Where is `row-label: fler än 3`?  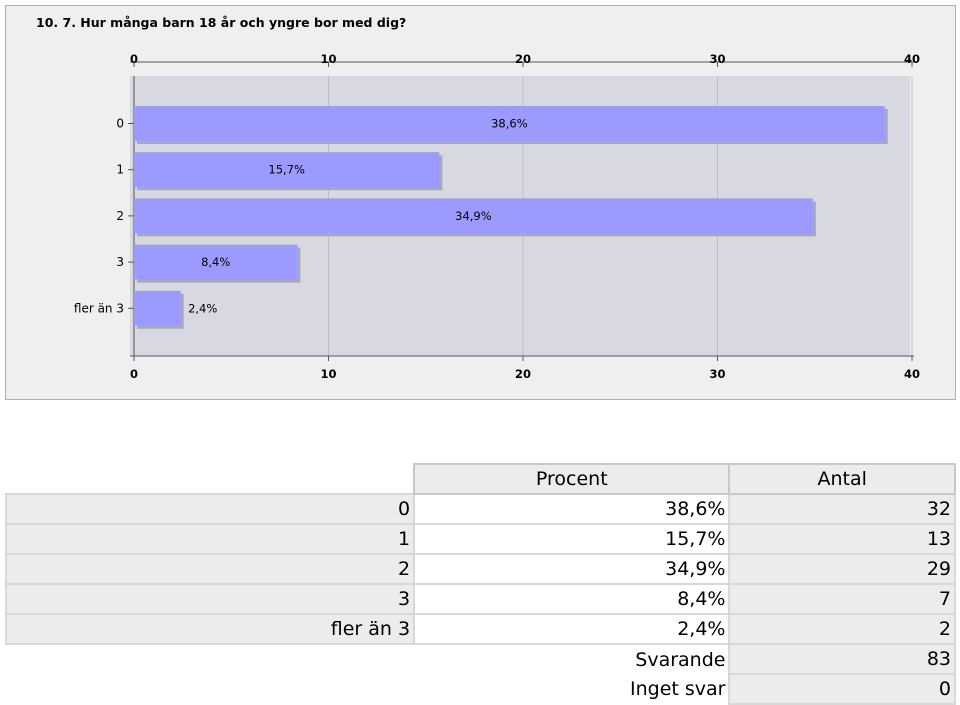
row-label: fler än 3 is located at coordinates (210, 629).